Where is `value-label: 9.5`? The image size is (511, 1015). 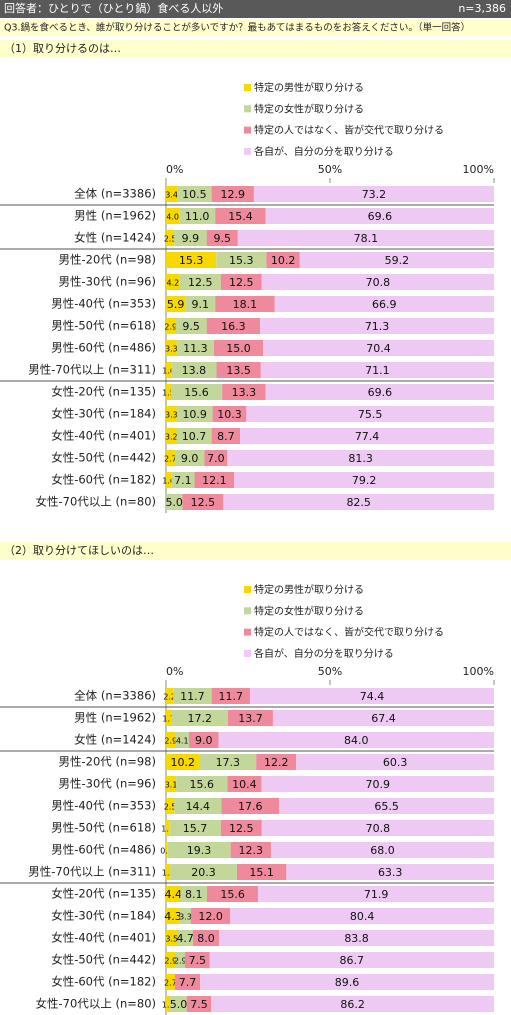
value-label: 9.5 is located at coordinates (191, 326).